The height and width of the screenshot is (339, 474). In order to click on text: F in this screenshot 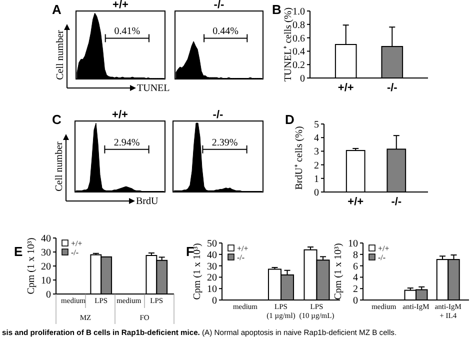, I will do `click(190, 251)`.